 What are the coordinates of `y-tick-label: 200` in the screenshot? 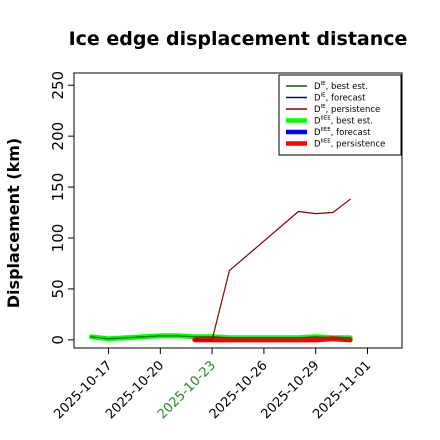 It's located at (58, 136).